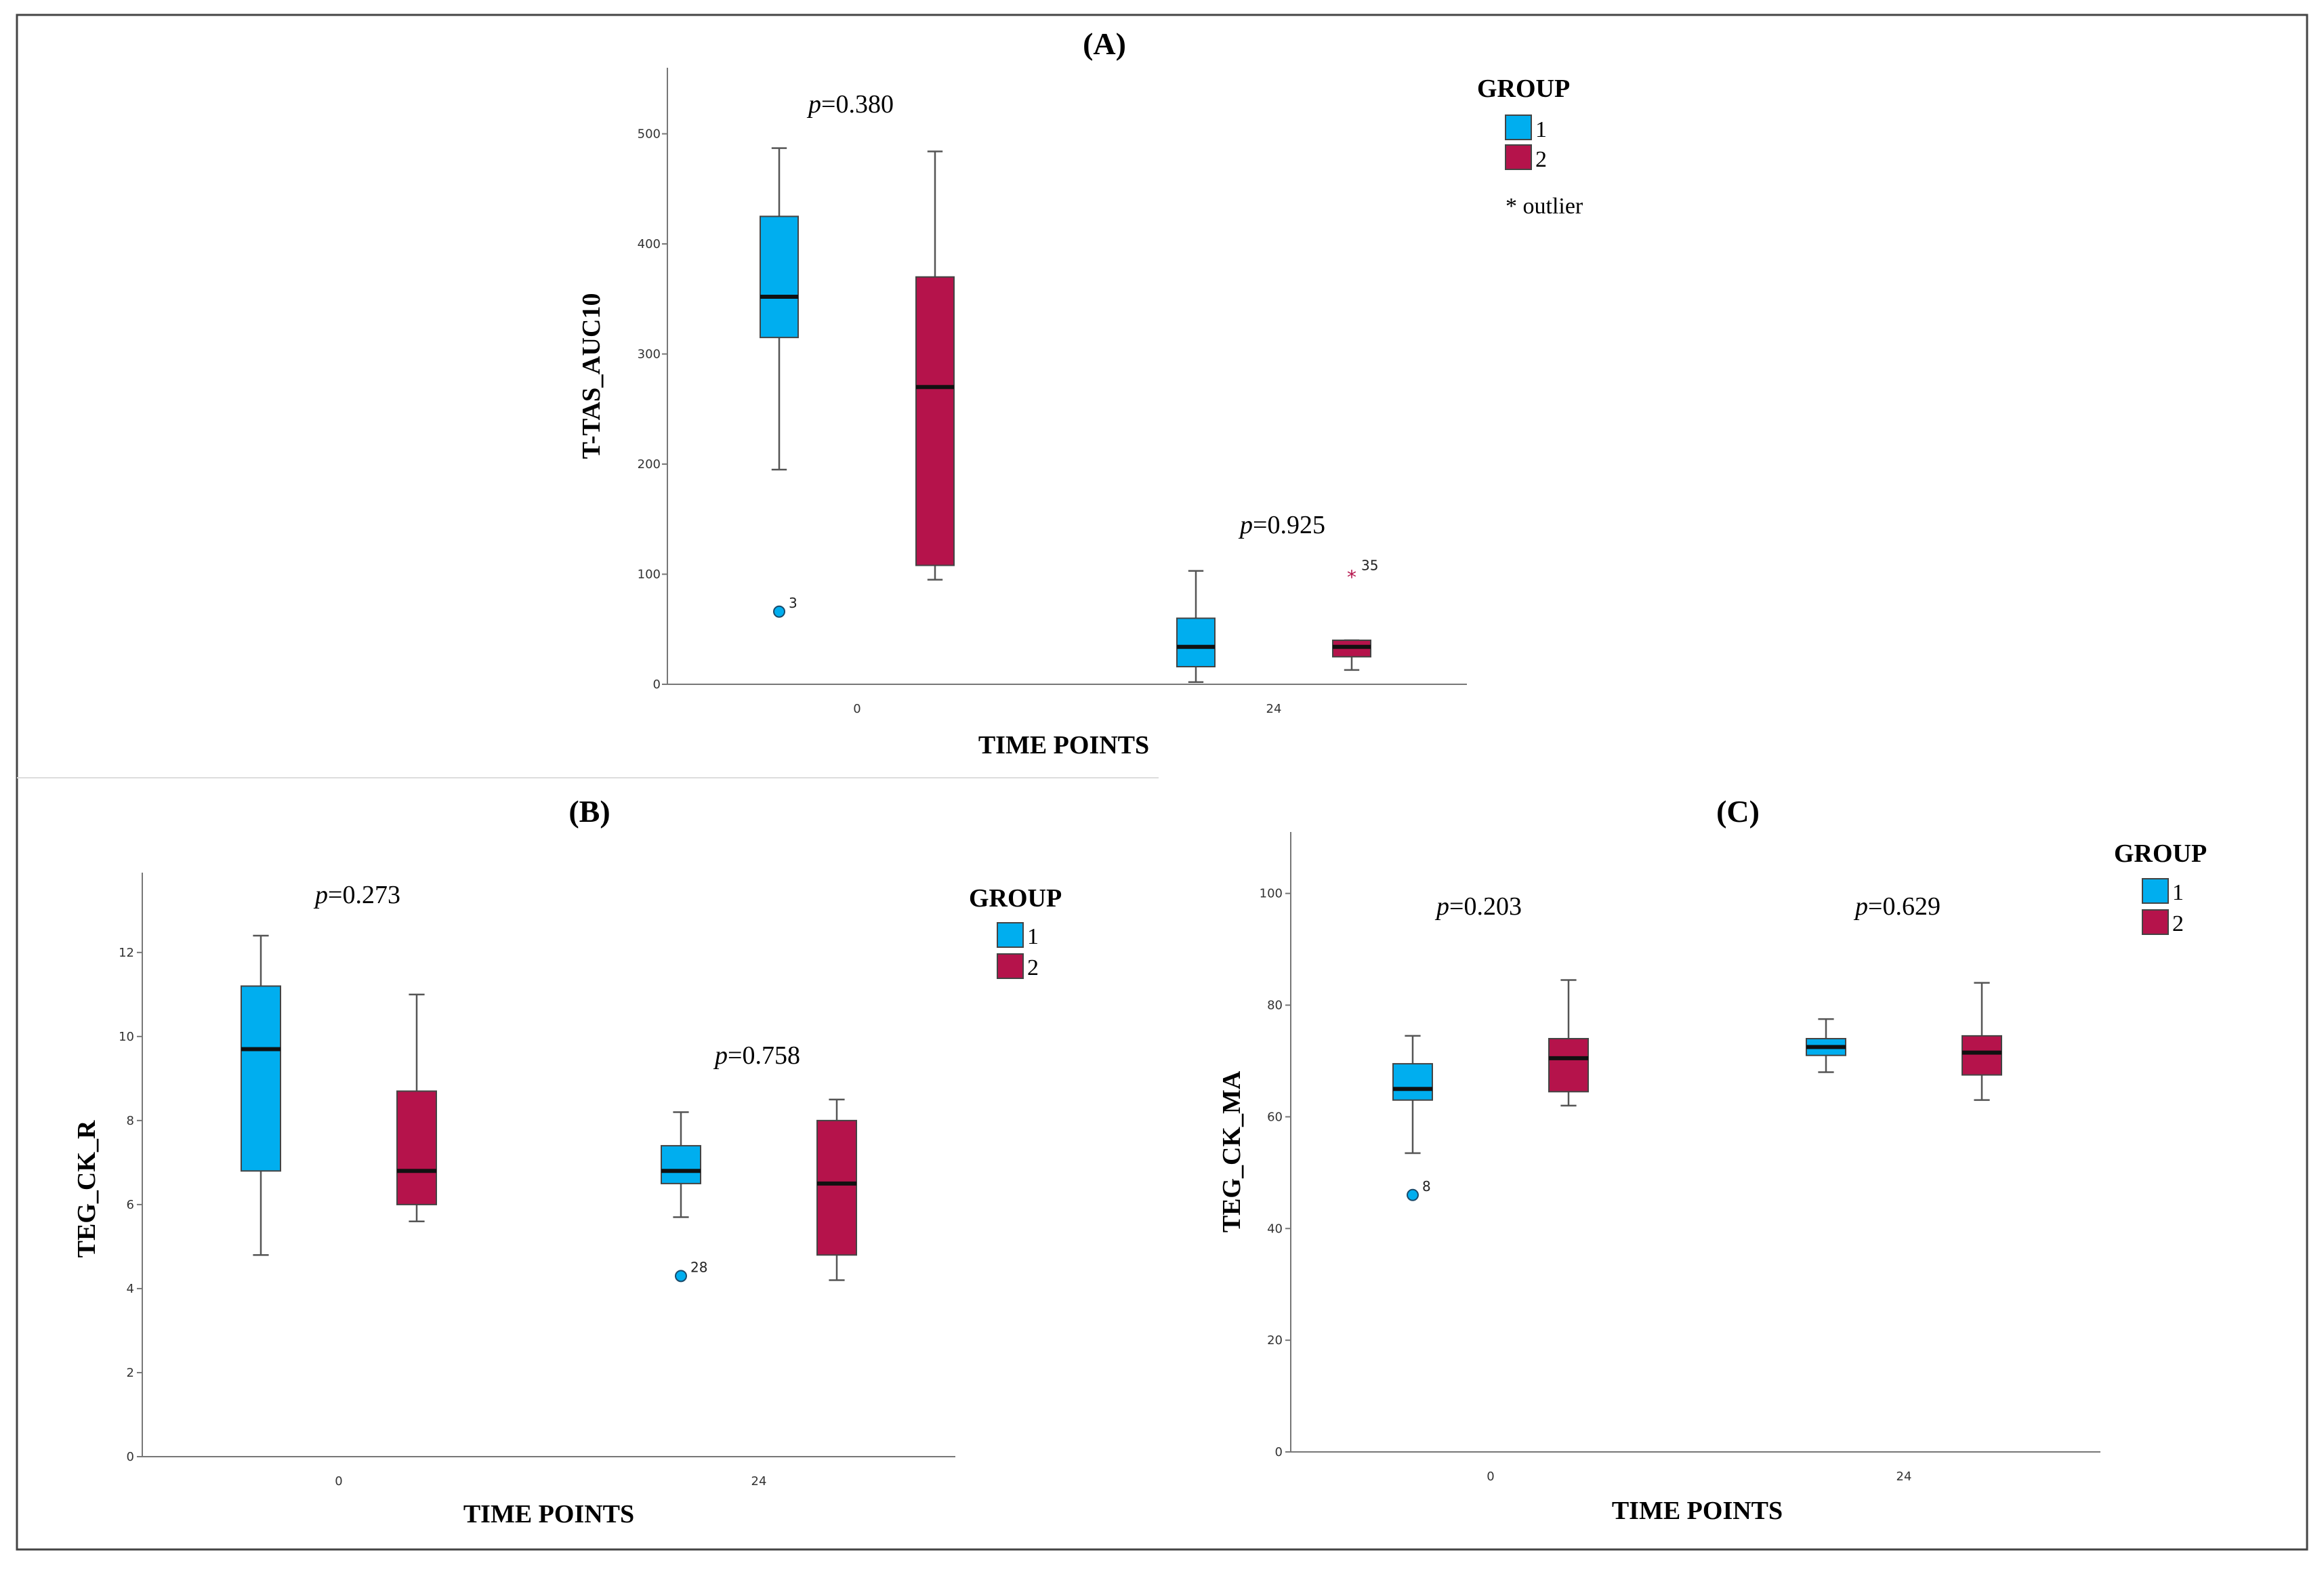 This screenshot has width=2324, height=1582. Describe the element at coordinates (1426, 1186) in the screenshot. I see `outlier-label: 8` at that location.